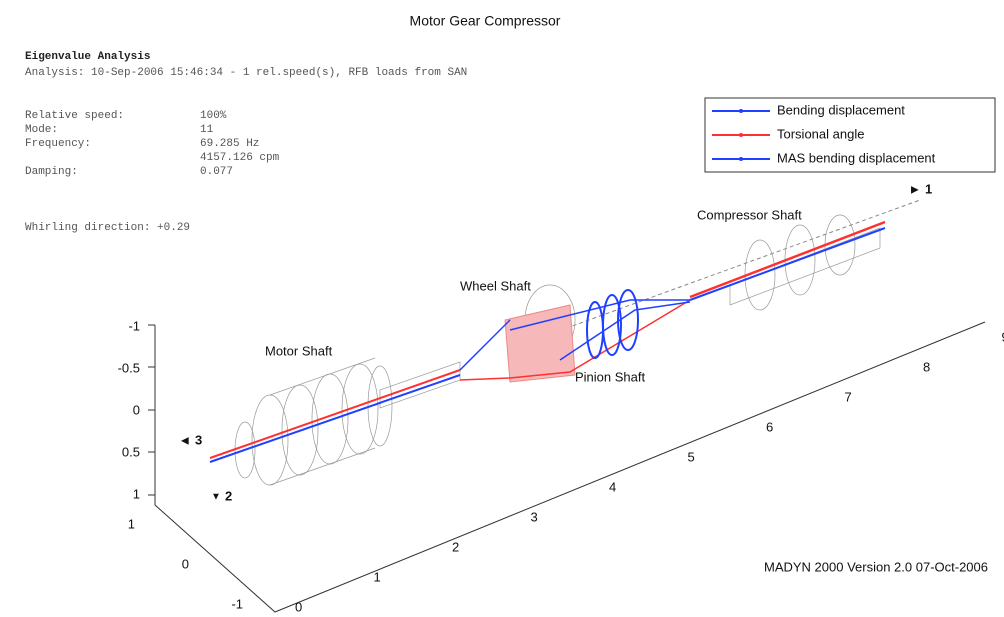  Describe the element at coordinates (915, 190) in the screenshot. I see `direction-arrow: ▶` at that location.